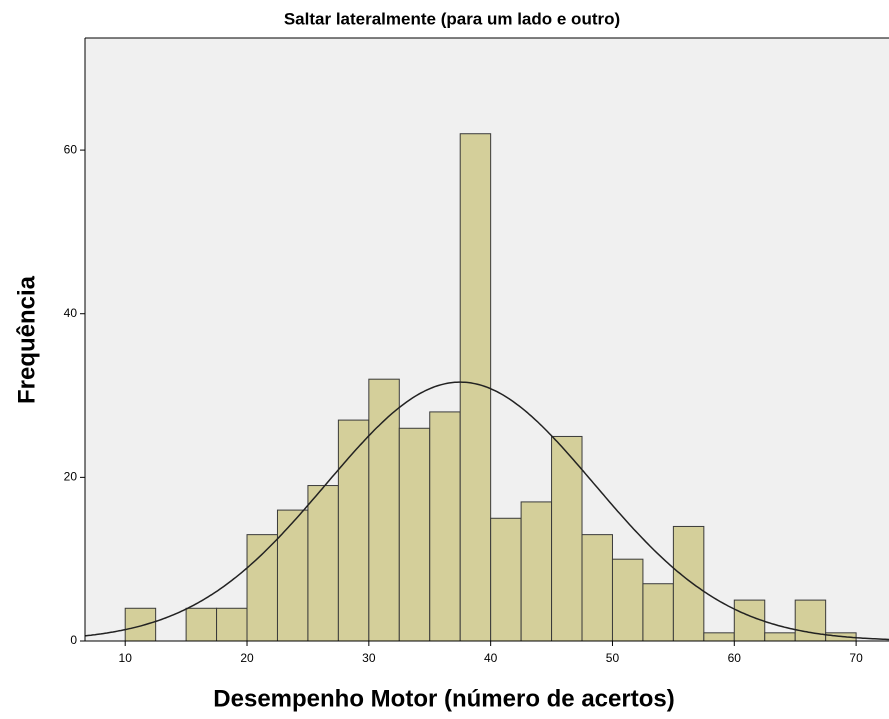  I want to click on y-tick-label: 20, so click(71, 477).